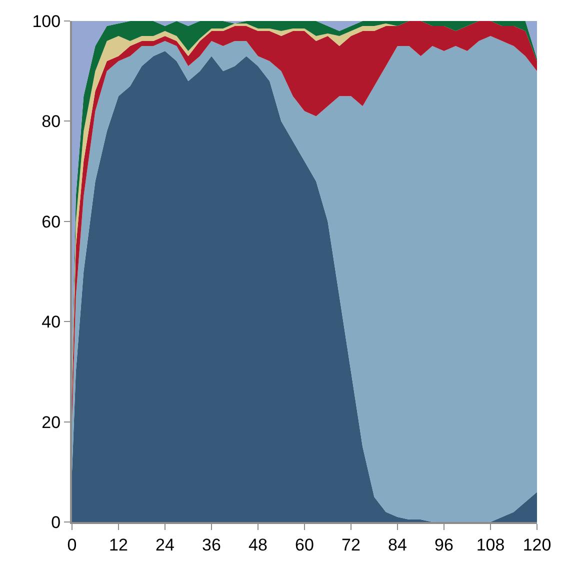  Describe the element at coordinates (51, 322) in the screenshot. I see `y-tick-label: 40` at that location.